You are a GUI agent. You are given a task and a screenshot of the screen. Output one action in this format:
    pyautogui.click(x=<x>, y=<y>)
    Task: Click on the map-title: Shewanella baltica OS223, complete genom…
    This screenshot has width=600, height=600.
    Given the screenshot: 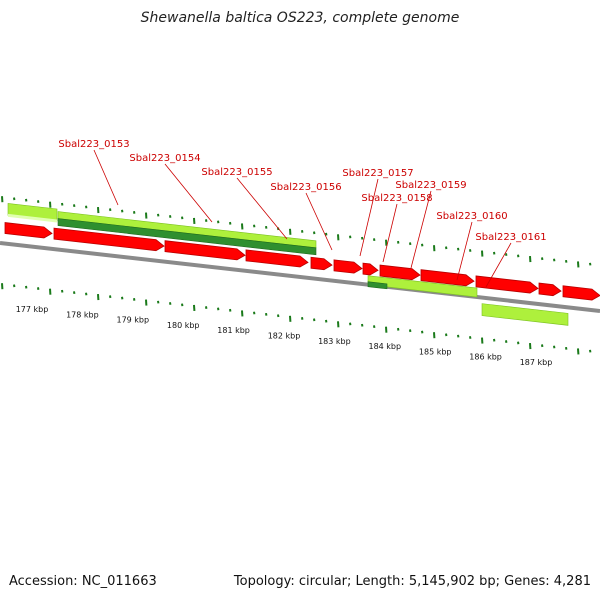 What is the action you would take?
    pyautogui.click(x=300, y=18)
    